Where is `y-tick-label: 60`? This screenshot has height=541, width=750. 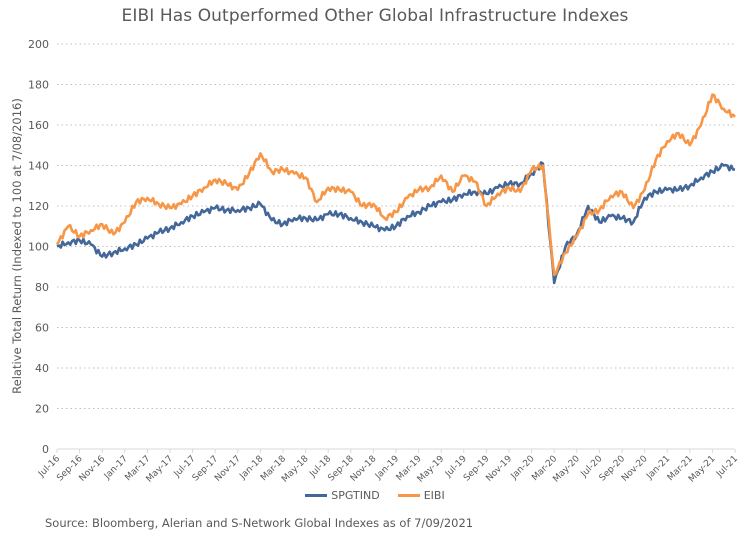 y-tick-label: 60 is located at coordinates (42, 328).